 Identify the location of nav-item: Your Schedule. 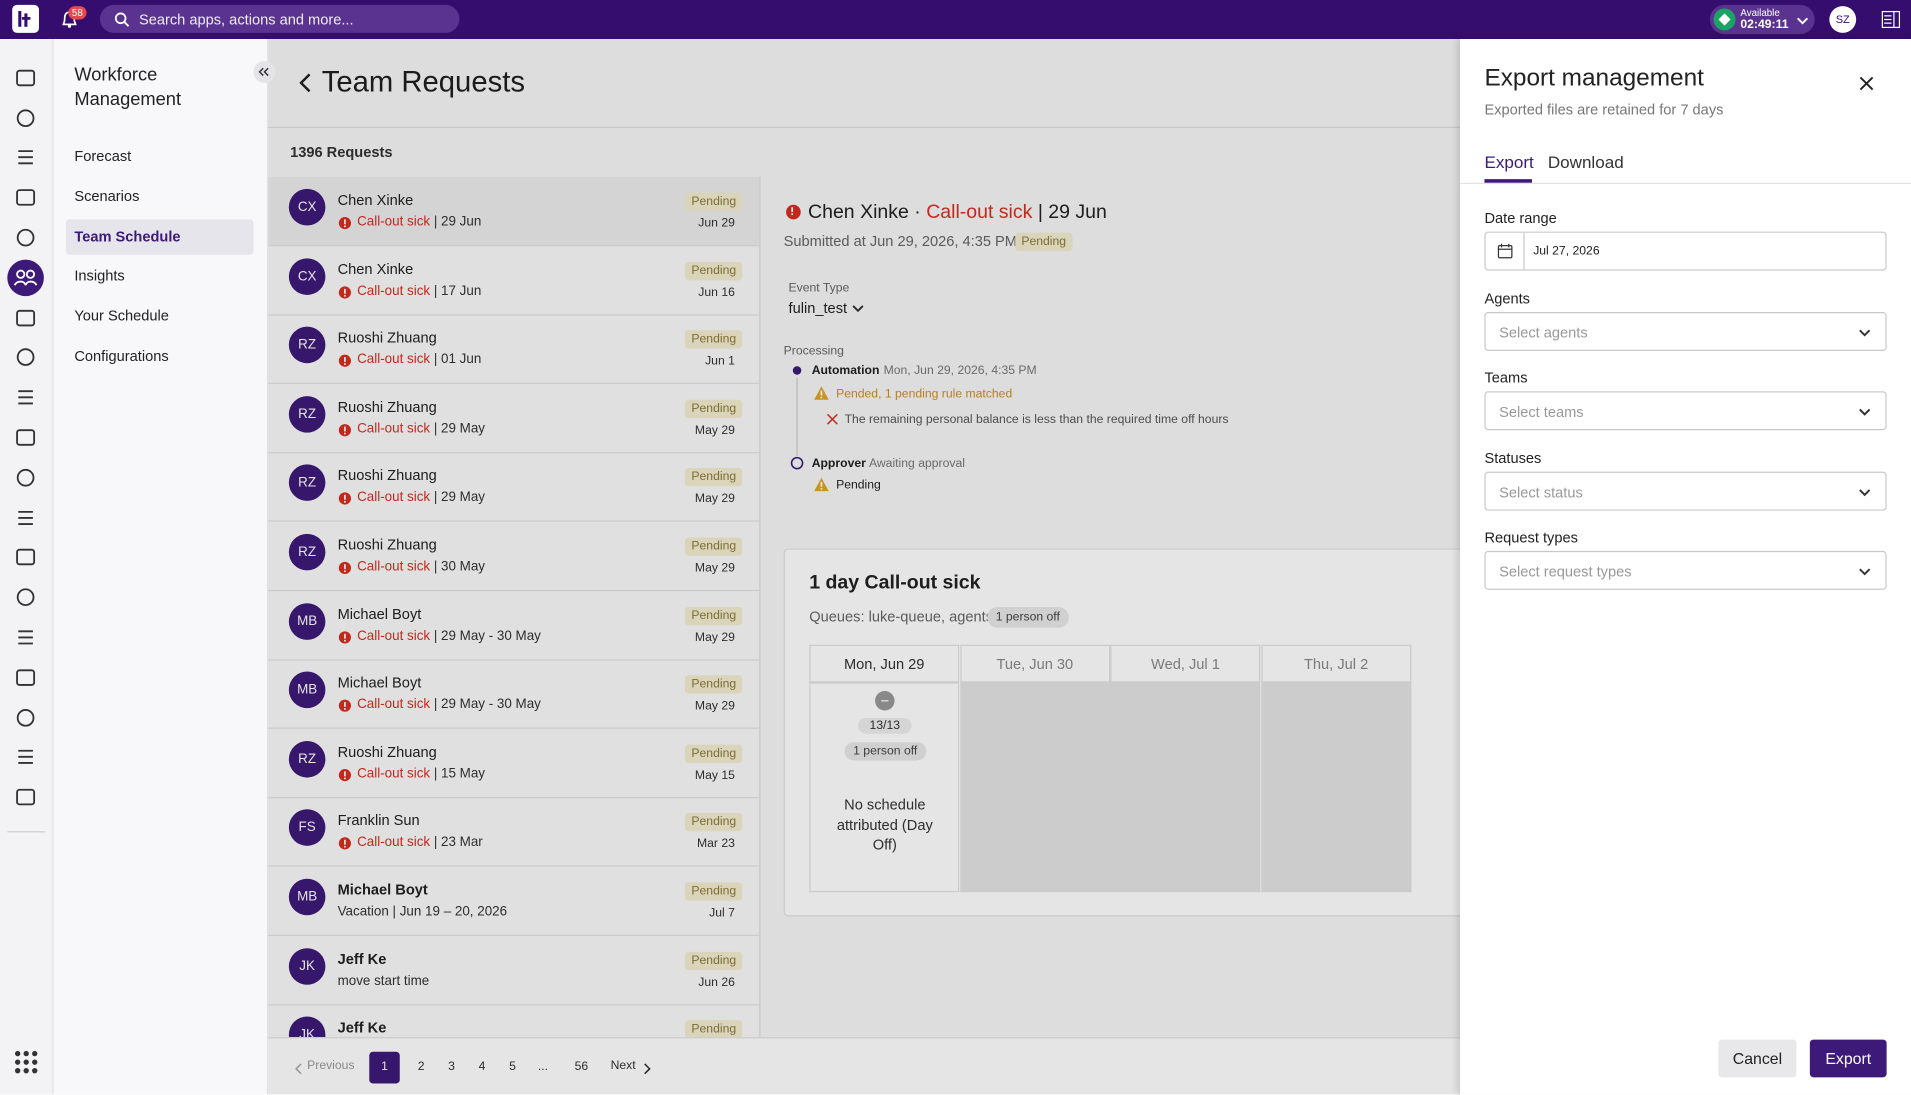
(121, 316).